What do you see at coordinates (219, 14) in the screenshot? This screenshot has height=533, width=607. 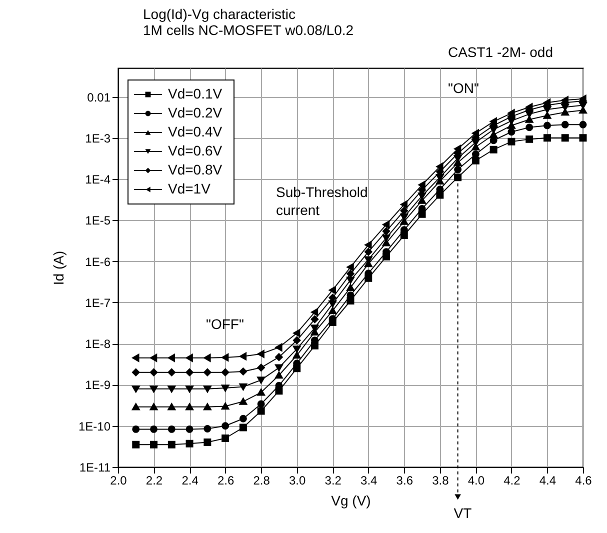 I see `chart-title: Log(Id)-Vg characteristic` at bounding box center [219, 14].